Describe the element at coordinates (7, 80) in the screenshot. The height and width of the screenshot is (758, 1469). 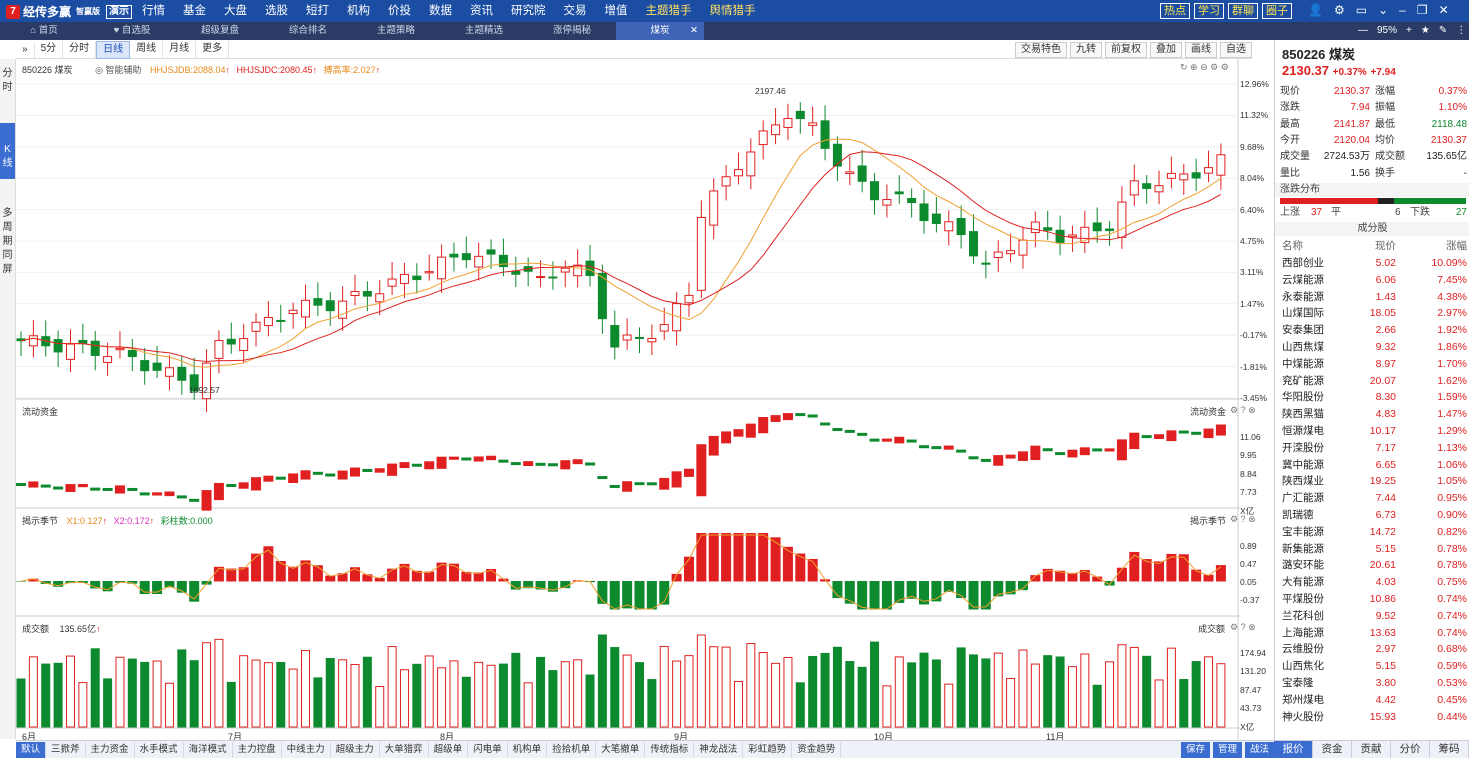
I see `tab-intraday: 分时` at that location.